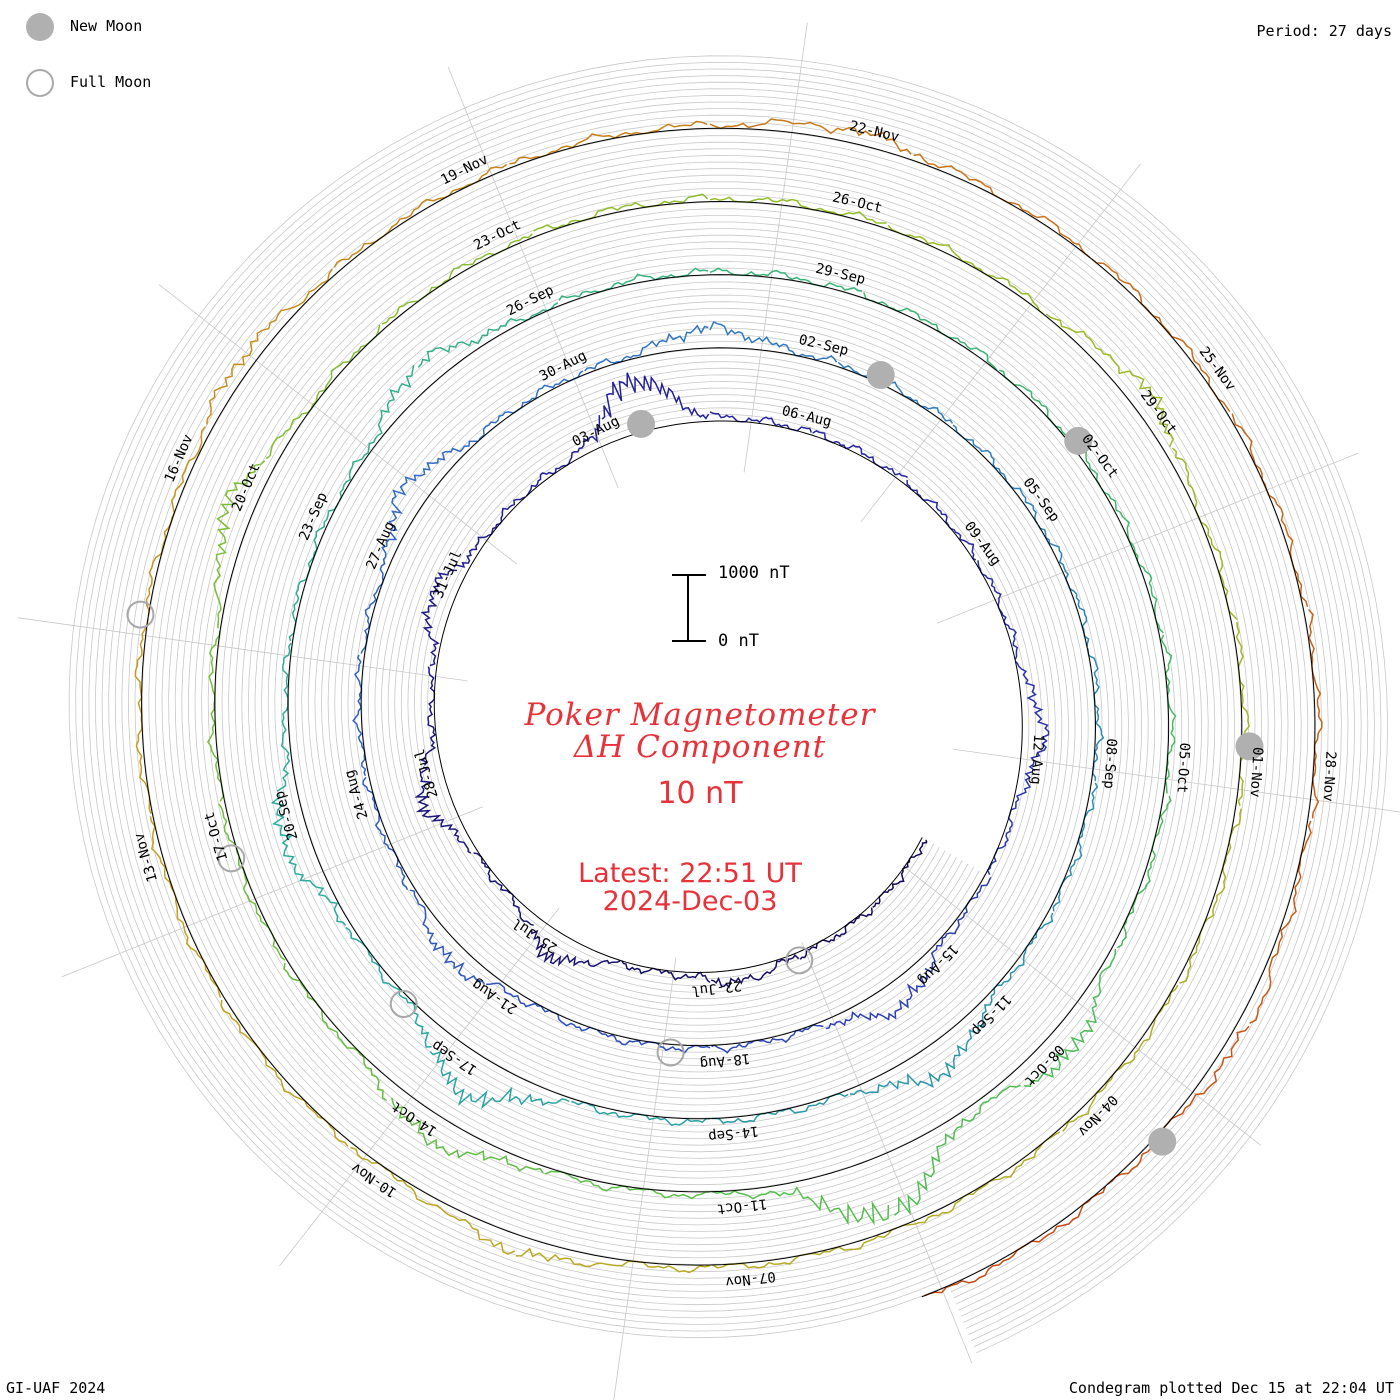 This screenshot has height=1400, width=1400. What do you see at coordinates (690, 901) in the screenshot?
I see `latest-date-label: 2024-Dec-03` at bounding box center [690, 901].